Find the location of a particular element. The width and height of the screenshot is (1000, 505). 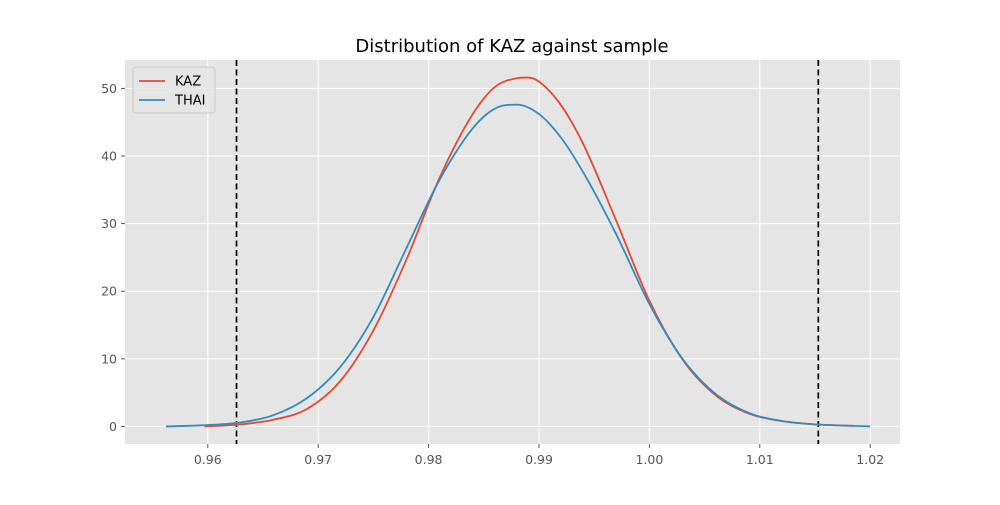

y-tick-label: 50 is located at coordinates (109, 88).